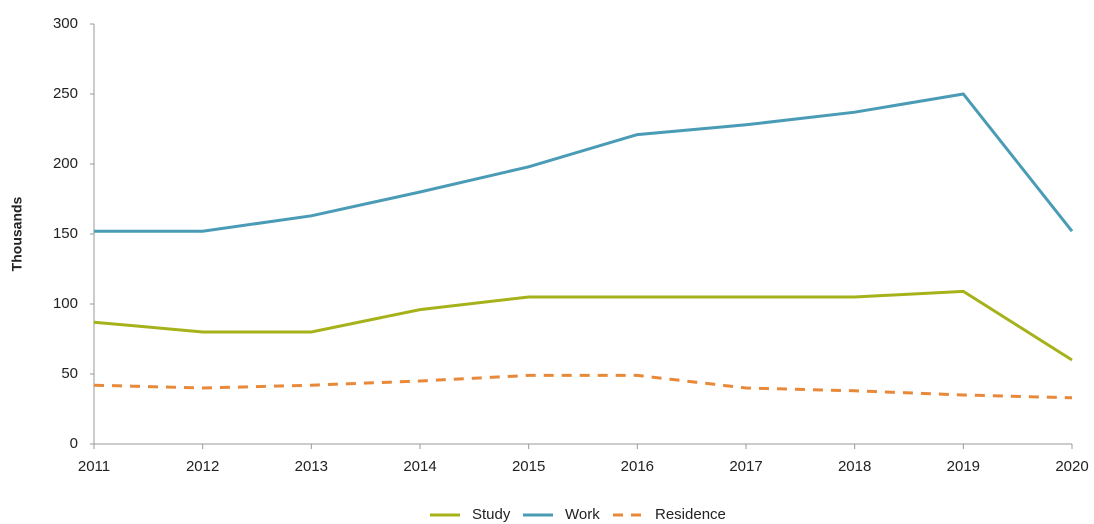 The height and width of the screenshot is (524, 1094). I want to click on y-axis-label: Thousands, so click(17, 233).